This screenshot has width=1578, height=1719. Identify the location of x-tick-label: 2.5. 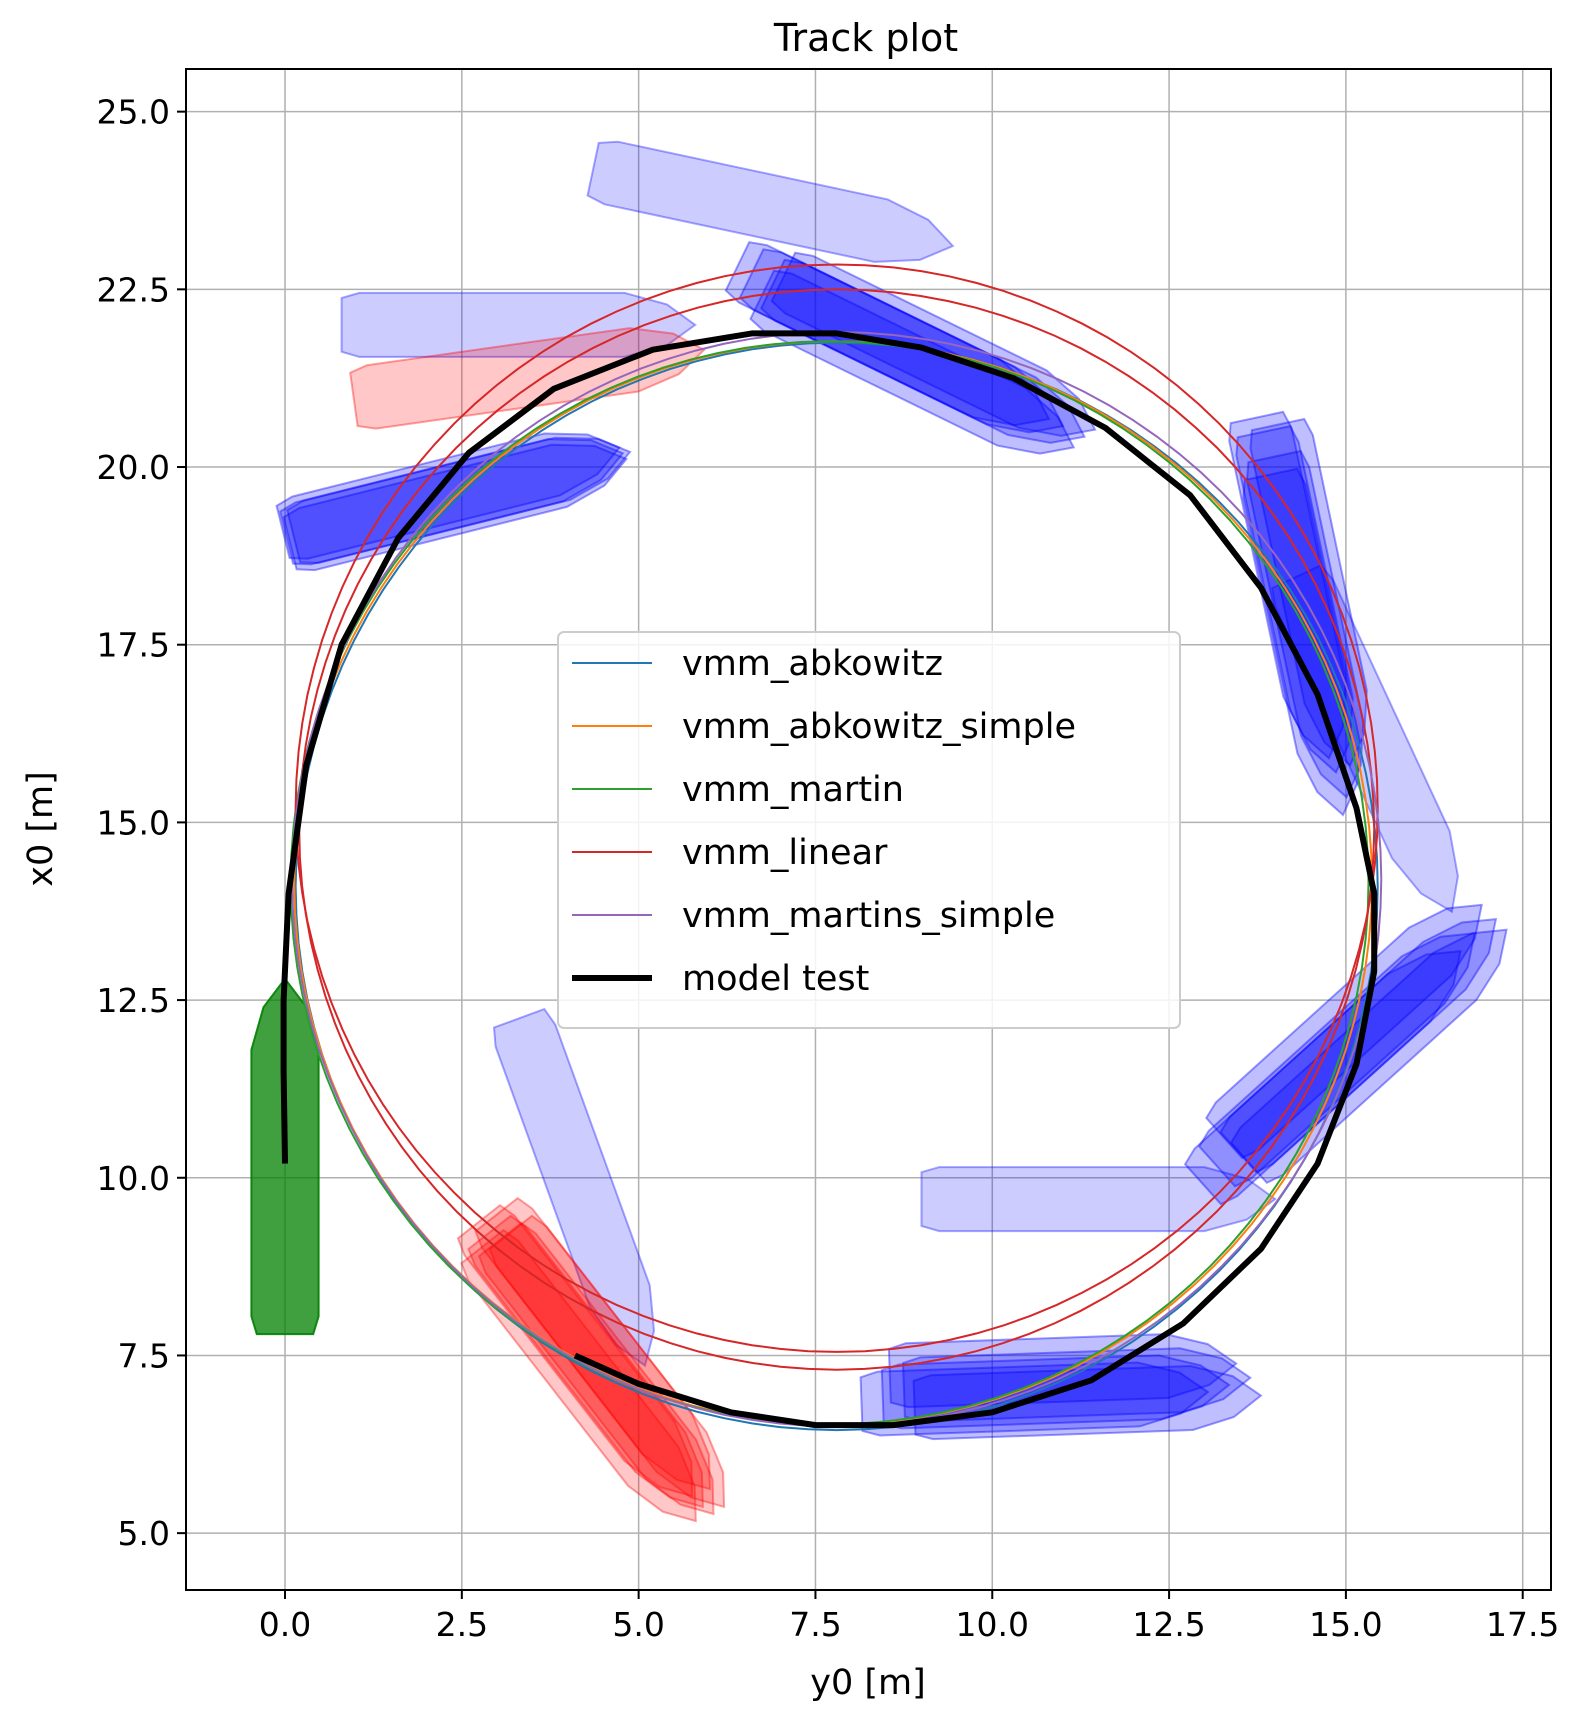
(462, 1624).